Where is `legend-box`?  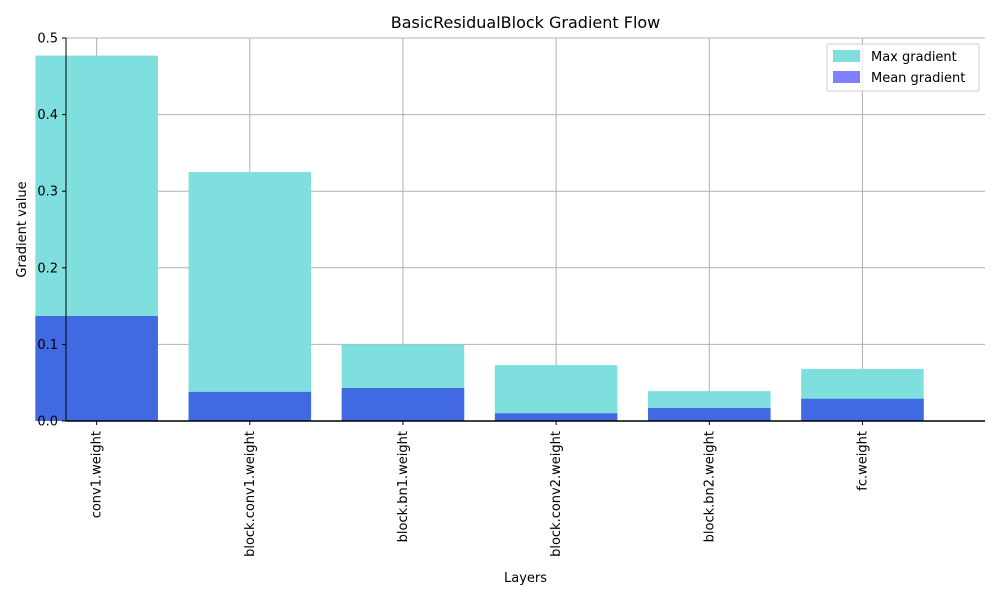
legend-box is located at coordinates (903, 67).